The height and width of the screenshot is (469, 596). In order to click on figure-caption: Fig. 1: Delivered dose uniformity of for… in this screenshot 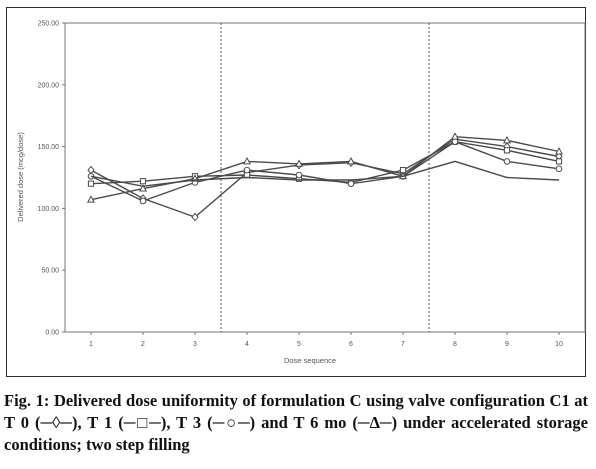, I will do `click(296, 423)`.